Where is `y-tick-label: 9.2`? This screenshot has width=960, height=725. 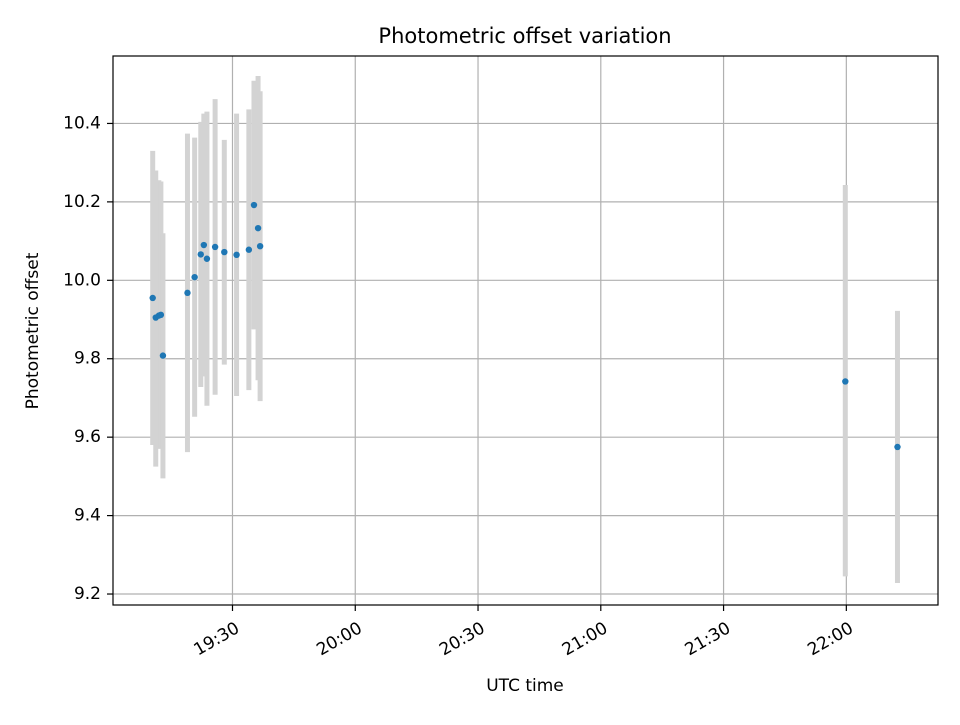
y-tick-label: 9.2 is located at coordinates (87, 594).